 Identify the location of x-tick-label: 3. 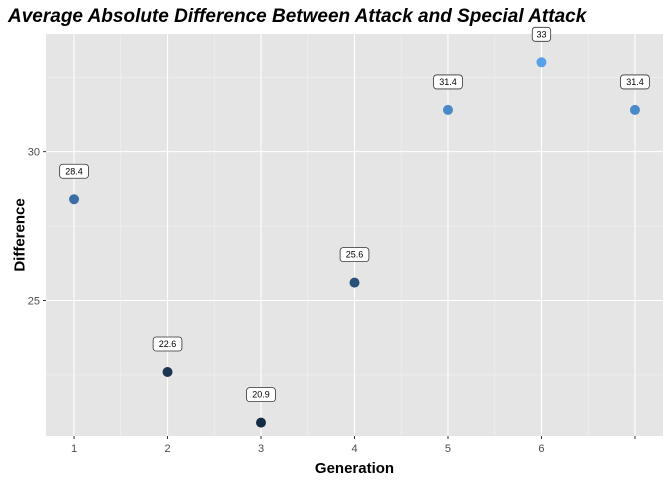
(261, 449).